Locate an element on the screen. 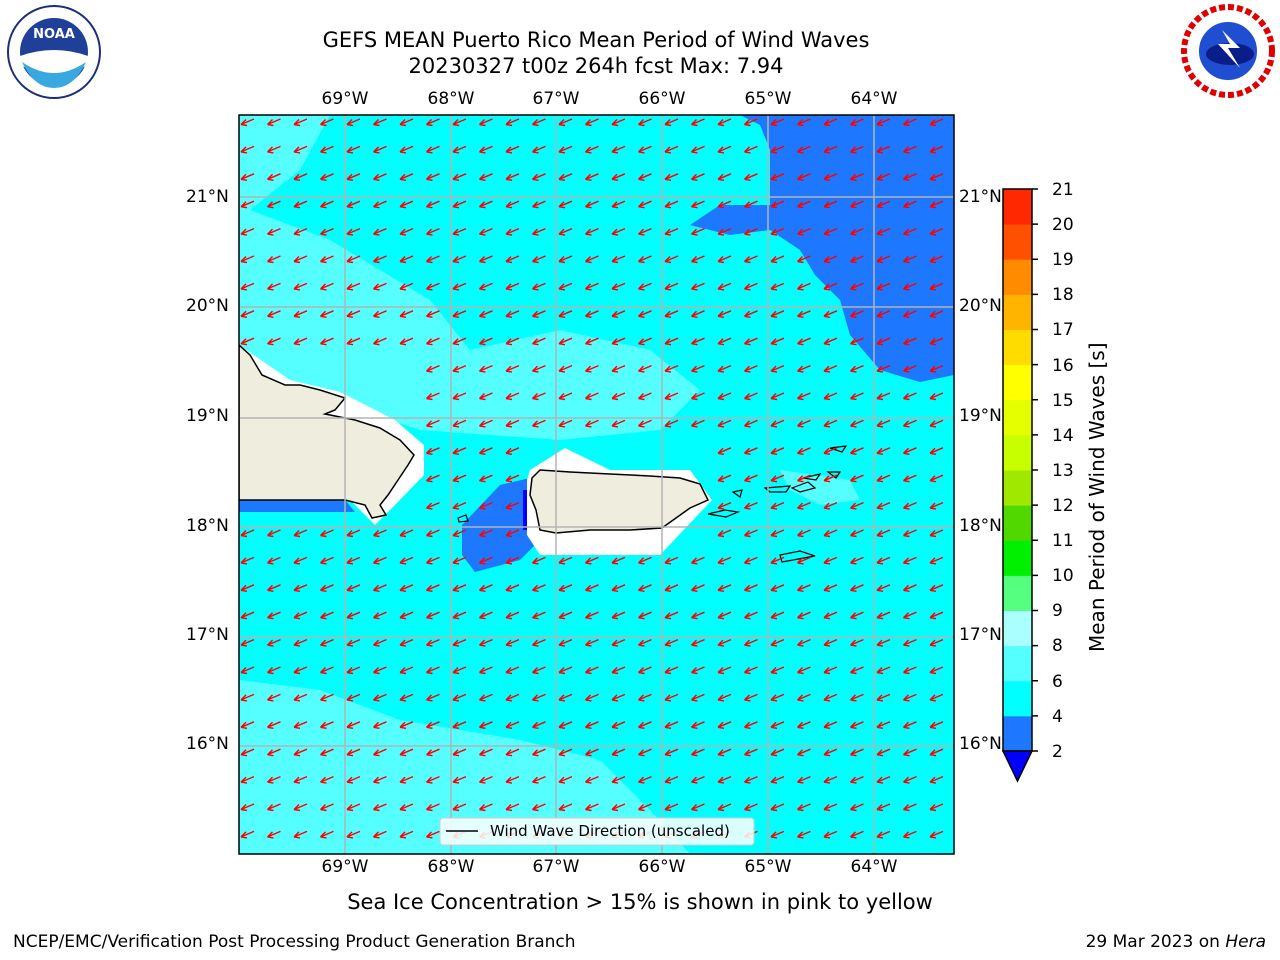  colorbar-tick-label: 18 is located at coordinates (1063, 295).